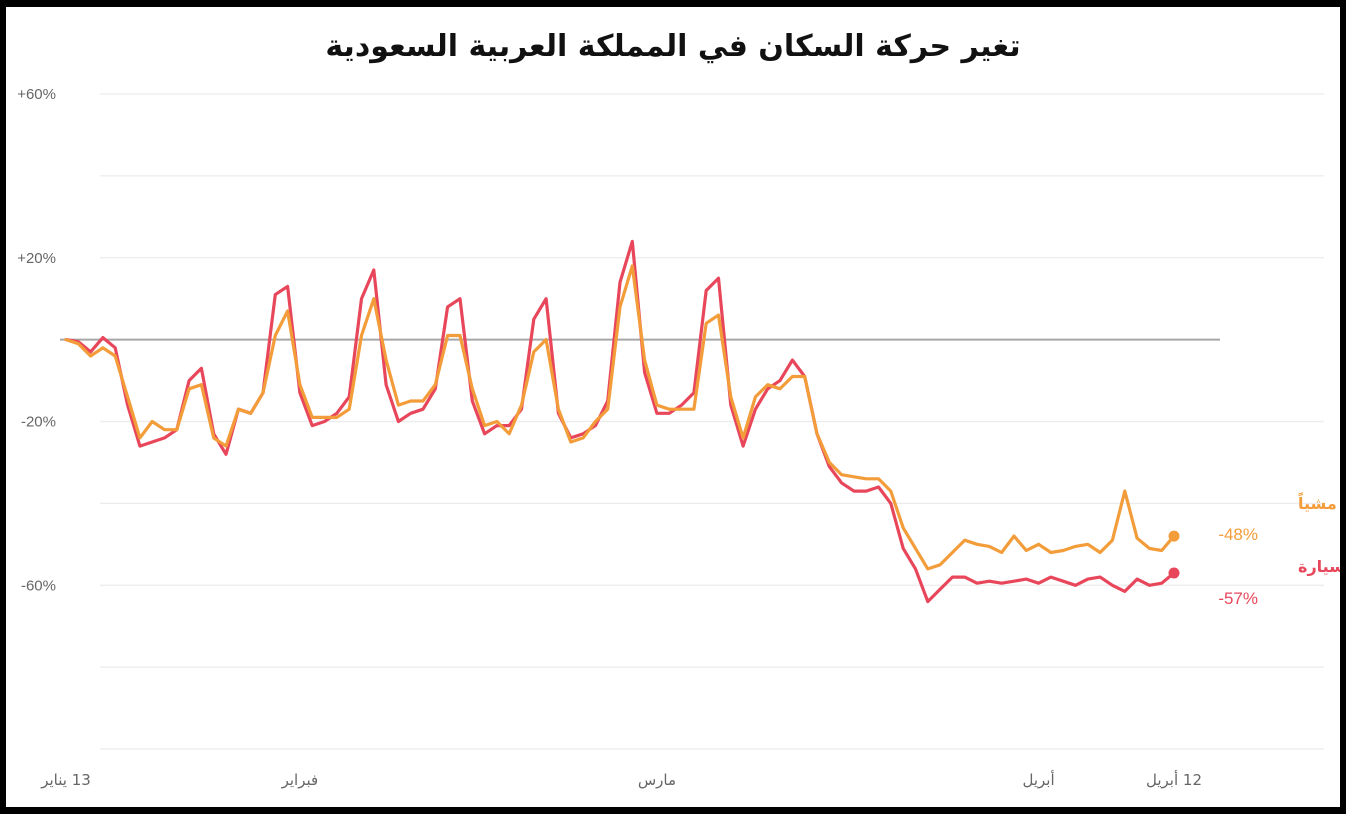 The height and width of the screenshot is (814, 1346). Describe the element at coordinates (1238, 598) in the screenshot. I see `series-value-label: -57%` at that location.